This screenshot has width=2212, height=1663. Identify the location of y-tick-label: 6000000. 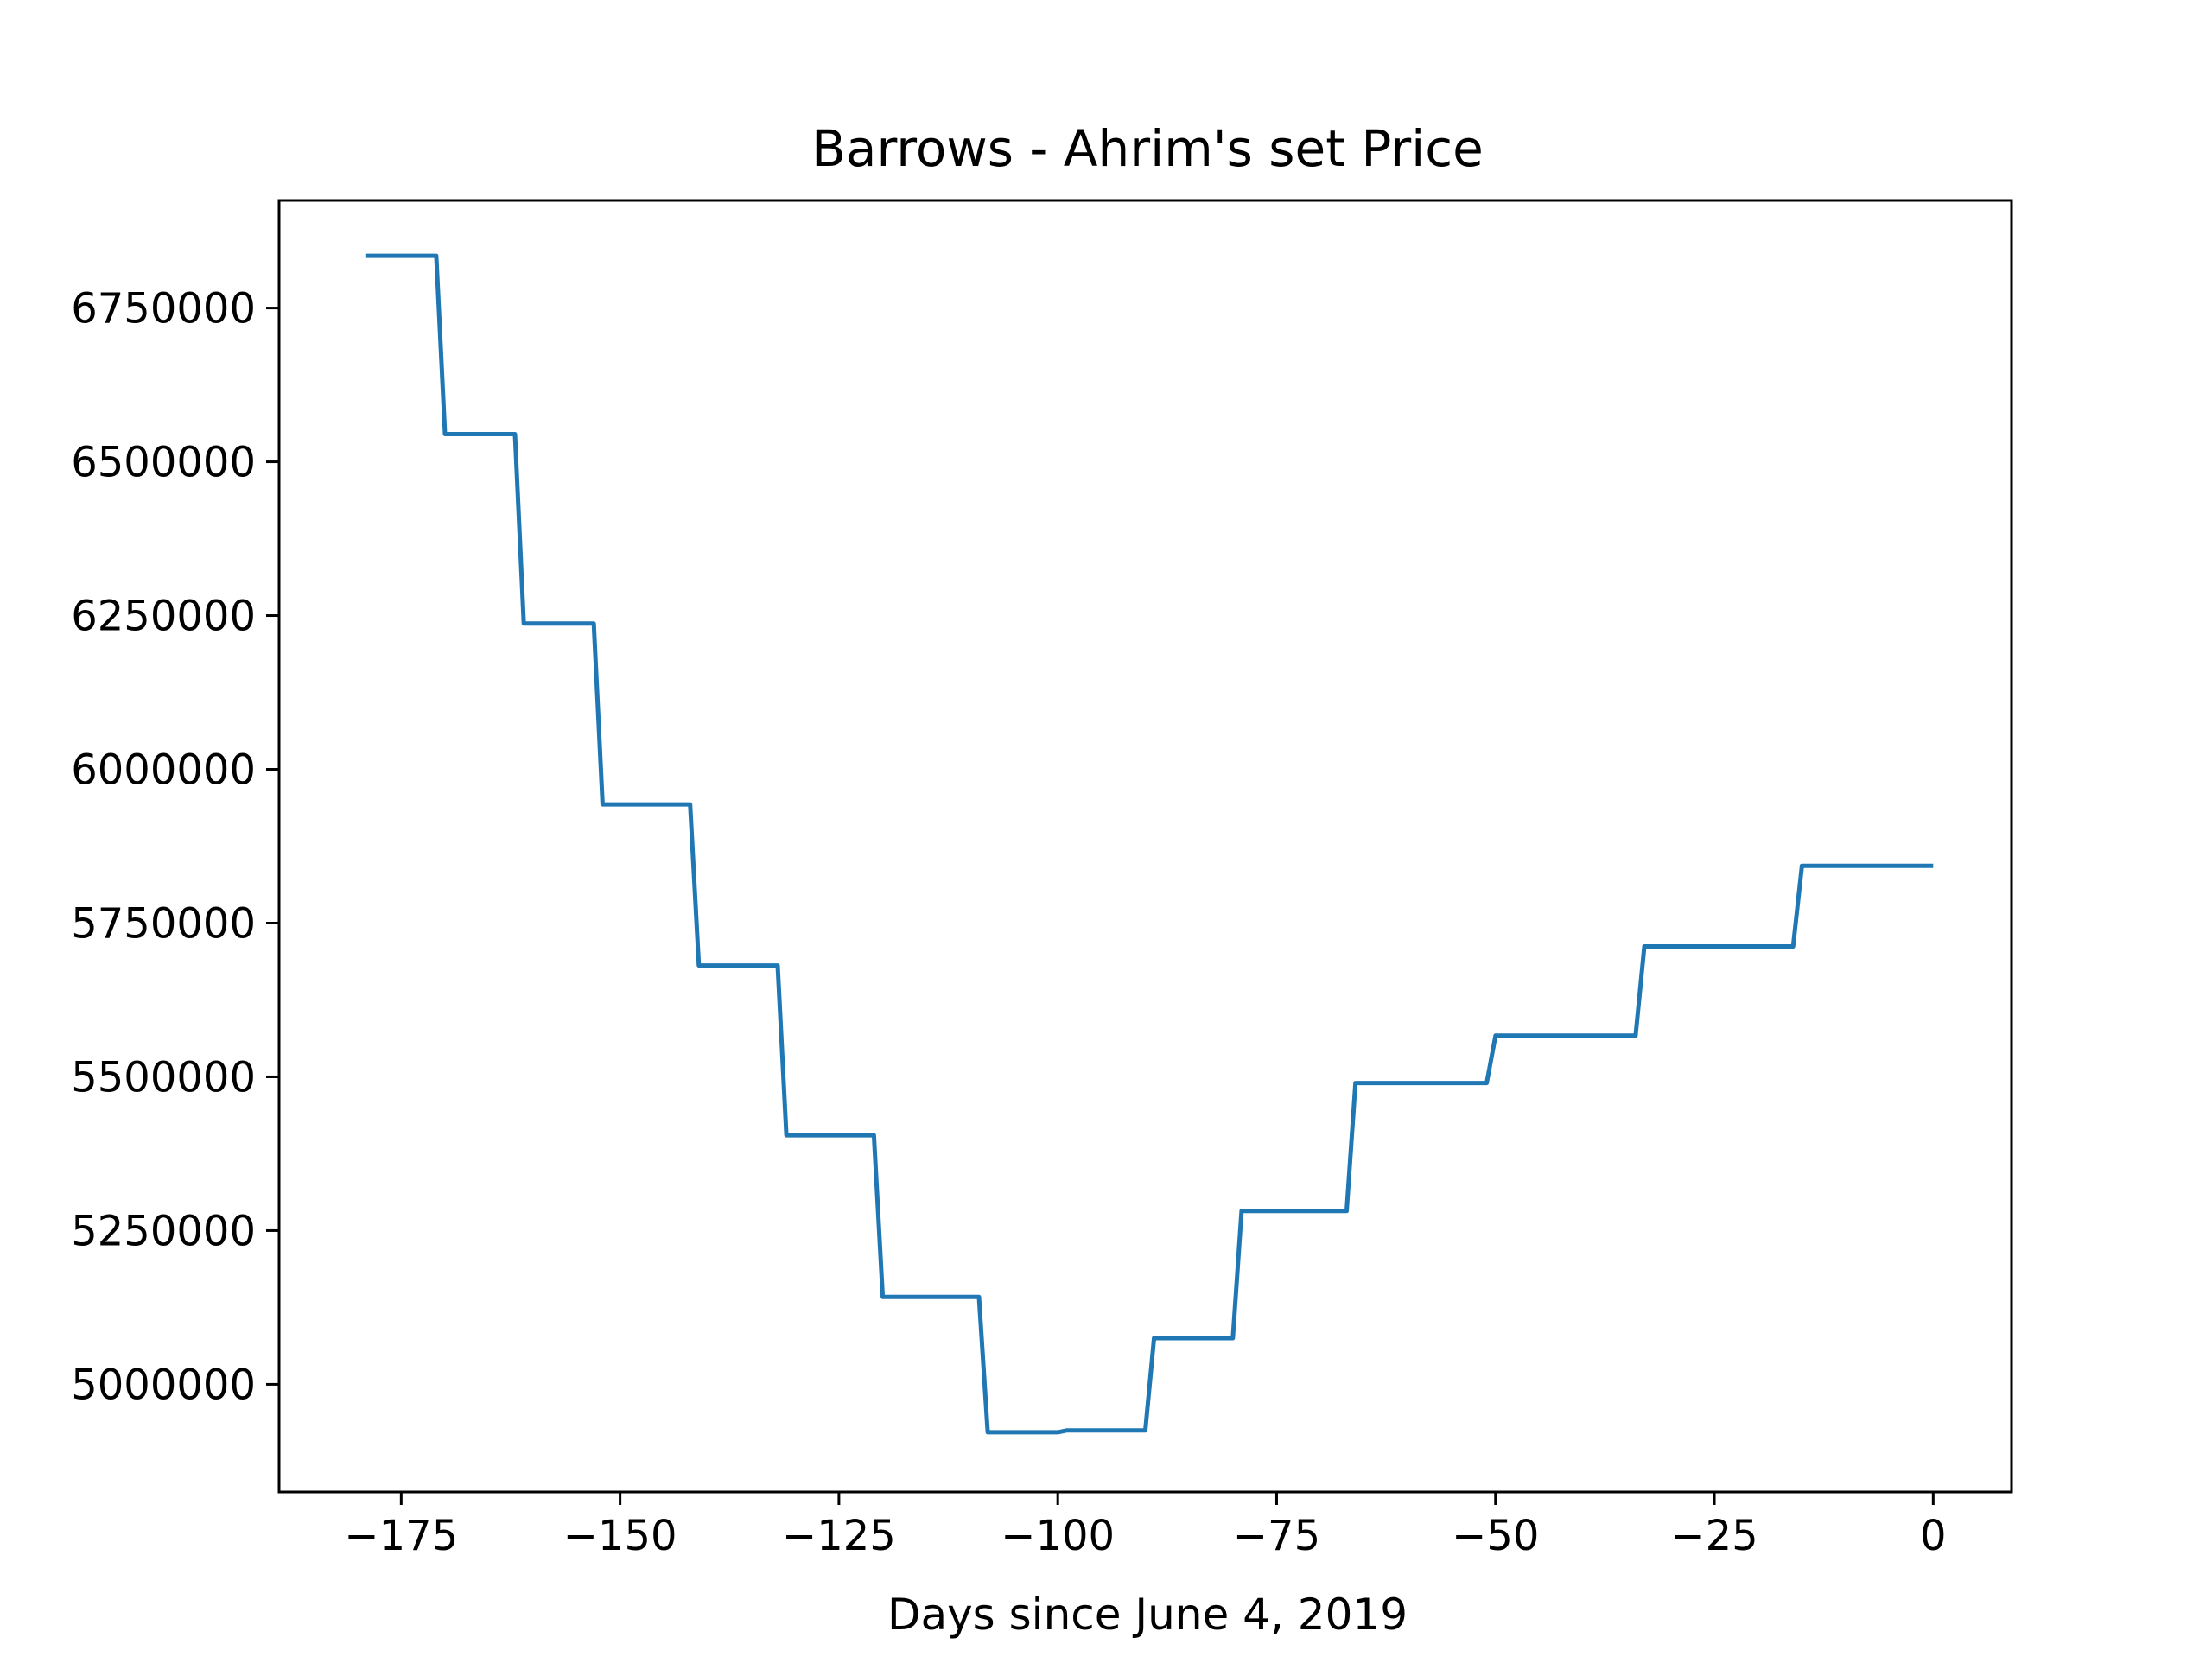
(163, 771).